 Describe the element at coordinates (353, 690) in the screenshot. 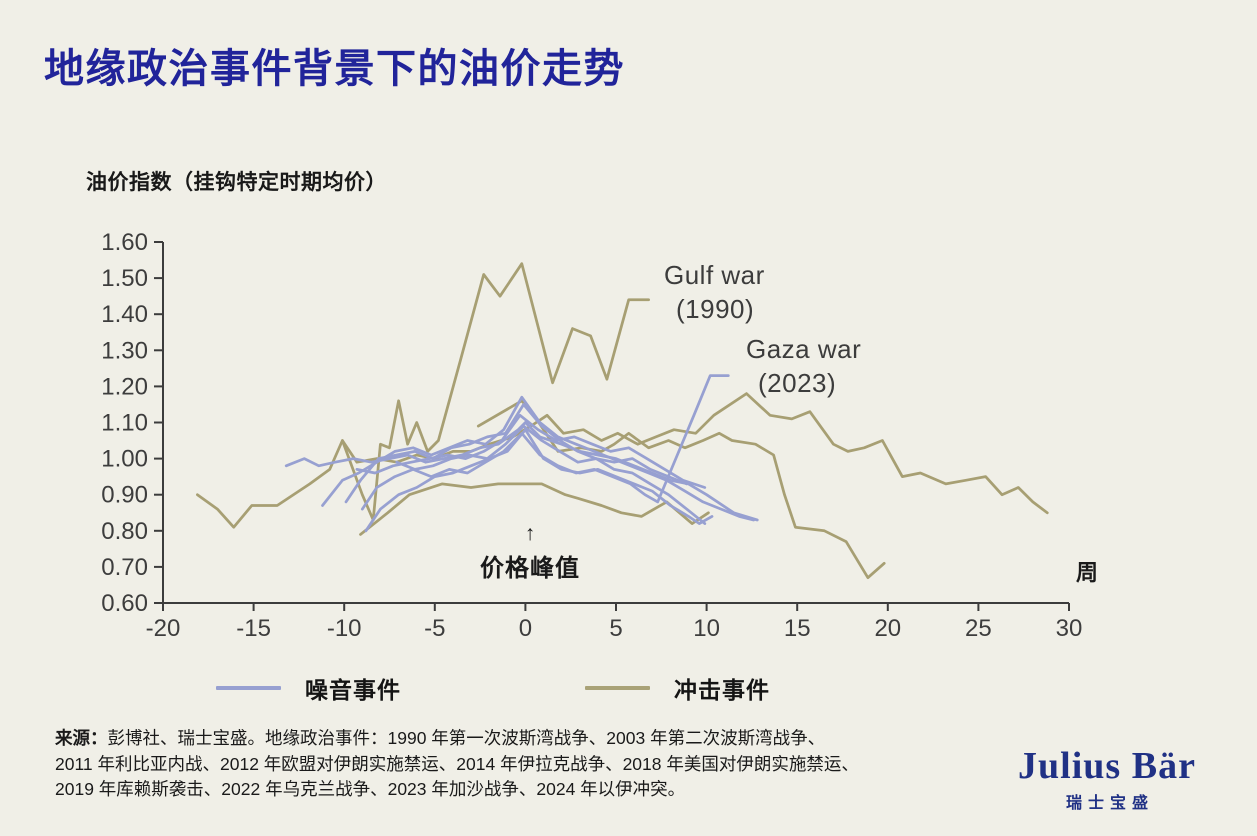

I see `legend-label-noise: 噪音事件` at that location.